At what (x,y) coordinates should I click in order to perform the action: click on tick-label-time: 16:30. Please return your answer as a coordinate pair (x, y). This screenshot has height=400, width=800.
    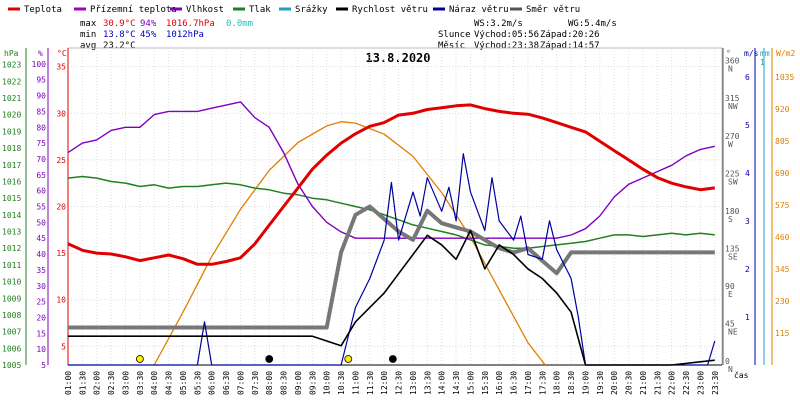
    Looking at the image, I should click on (514, 383).